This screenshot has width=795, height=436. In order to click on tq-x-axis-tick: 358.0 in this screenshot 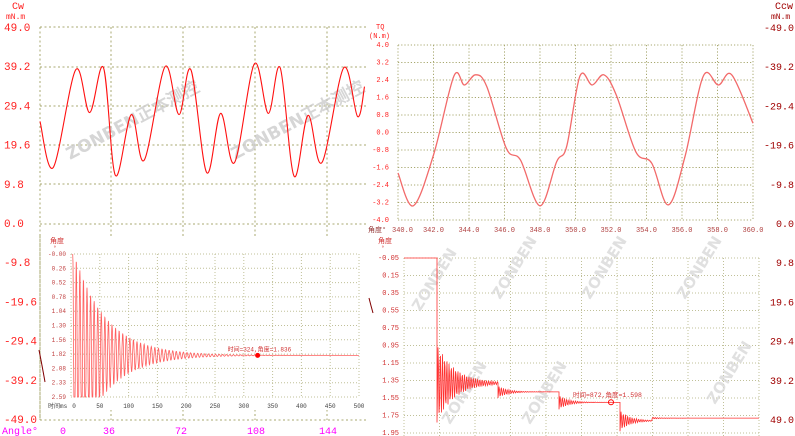, I will do `click(717, 231)`.